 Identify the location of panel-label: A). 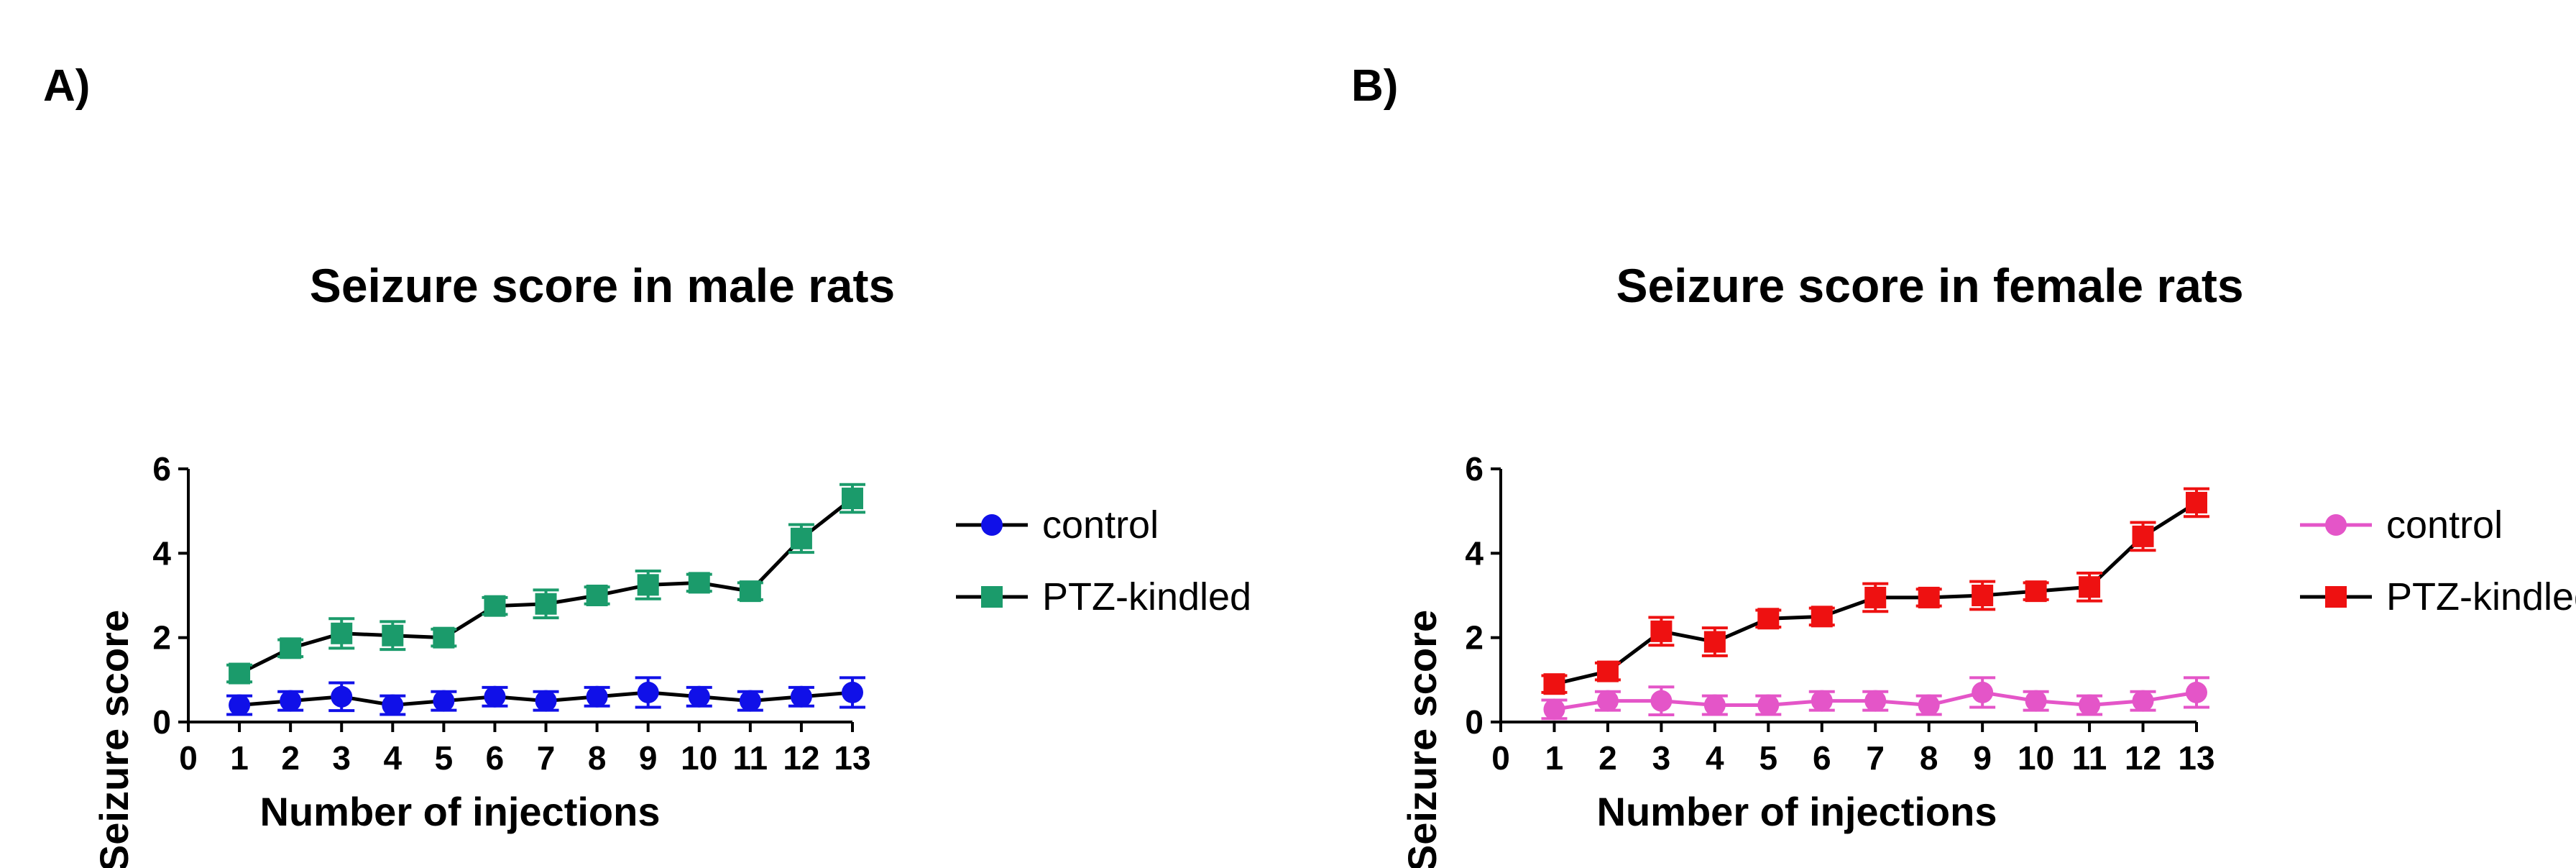
(66, 86).